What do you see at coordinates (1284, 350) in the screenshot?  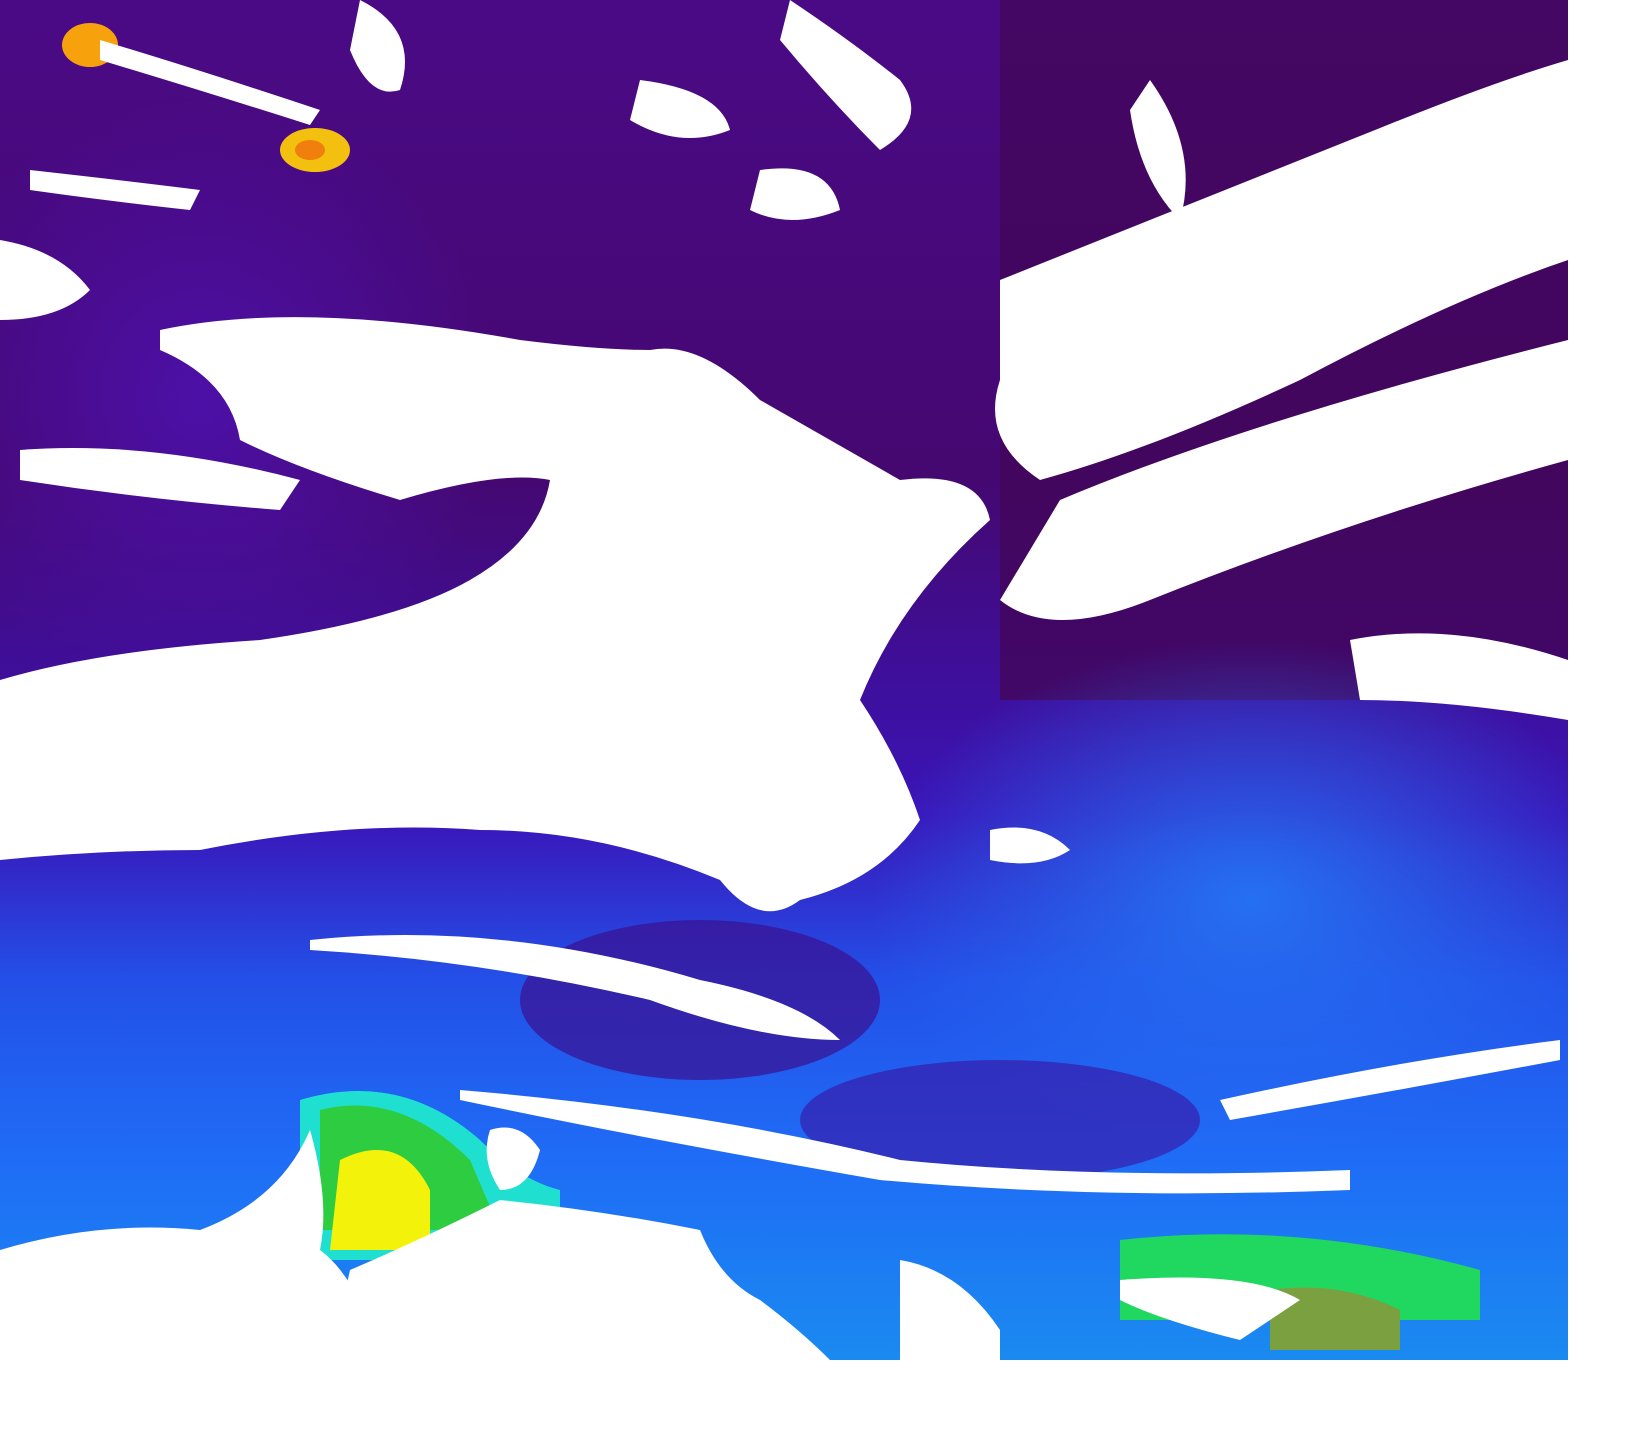 I see `cloud-mask` at bounding box center [1284, 350].